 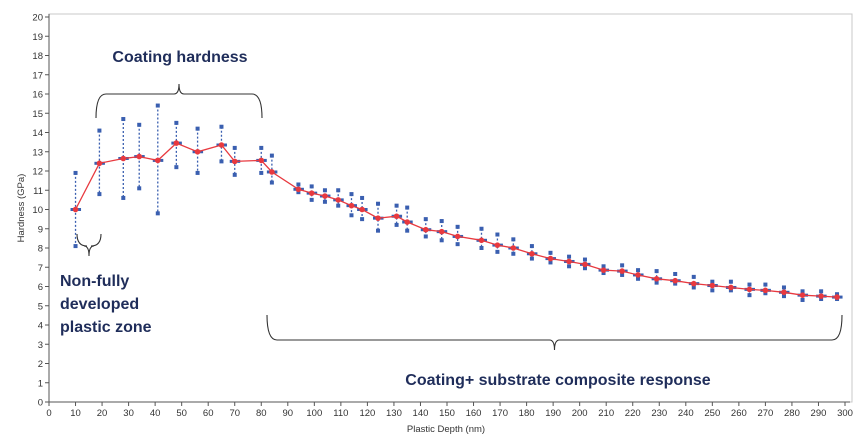 I want to click on x-tick-label: 200, so click(x=580, y=413).